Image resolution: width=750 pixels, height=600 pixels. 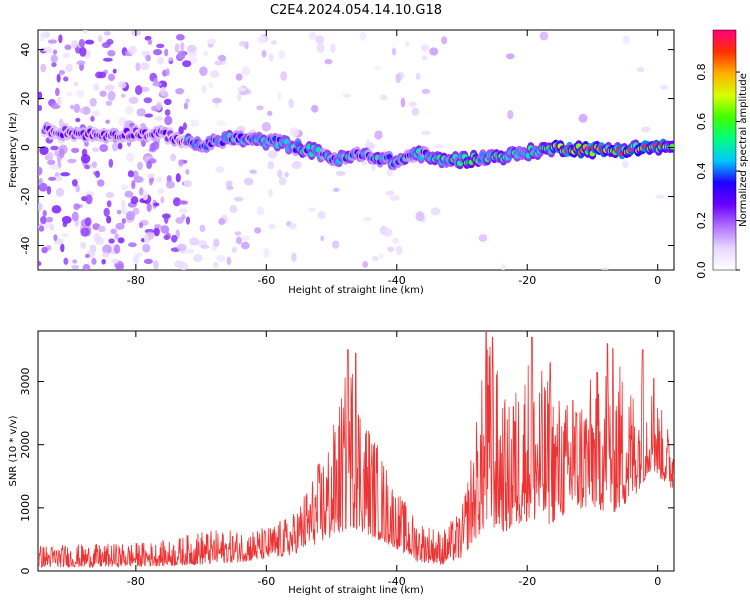 I want to click on spectrogram-y-tick-label: 0, so click(x=25, y=147).